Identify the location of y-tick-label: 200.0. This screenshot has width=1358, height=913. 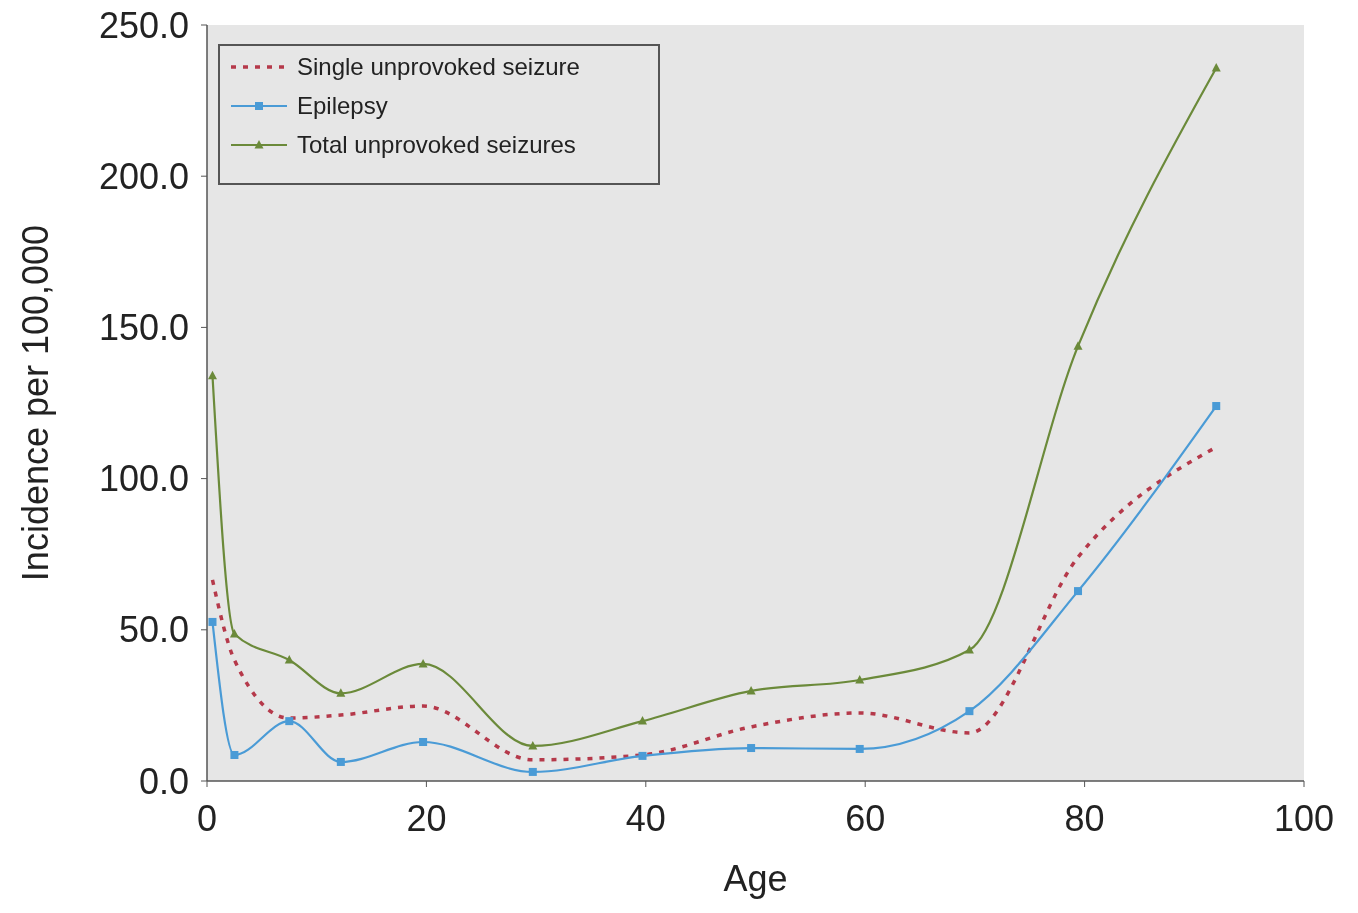
(143, 176).